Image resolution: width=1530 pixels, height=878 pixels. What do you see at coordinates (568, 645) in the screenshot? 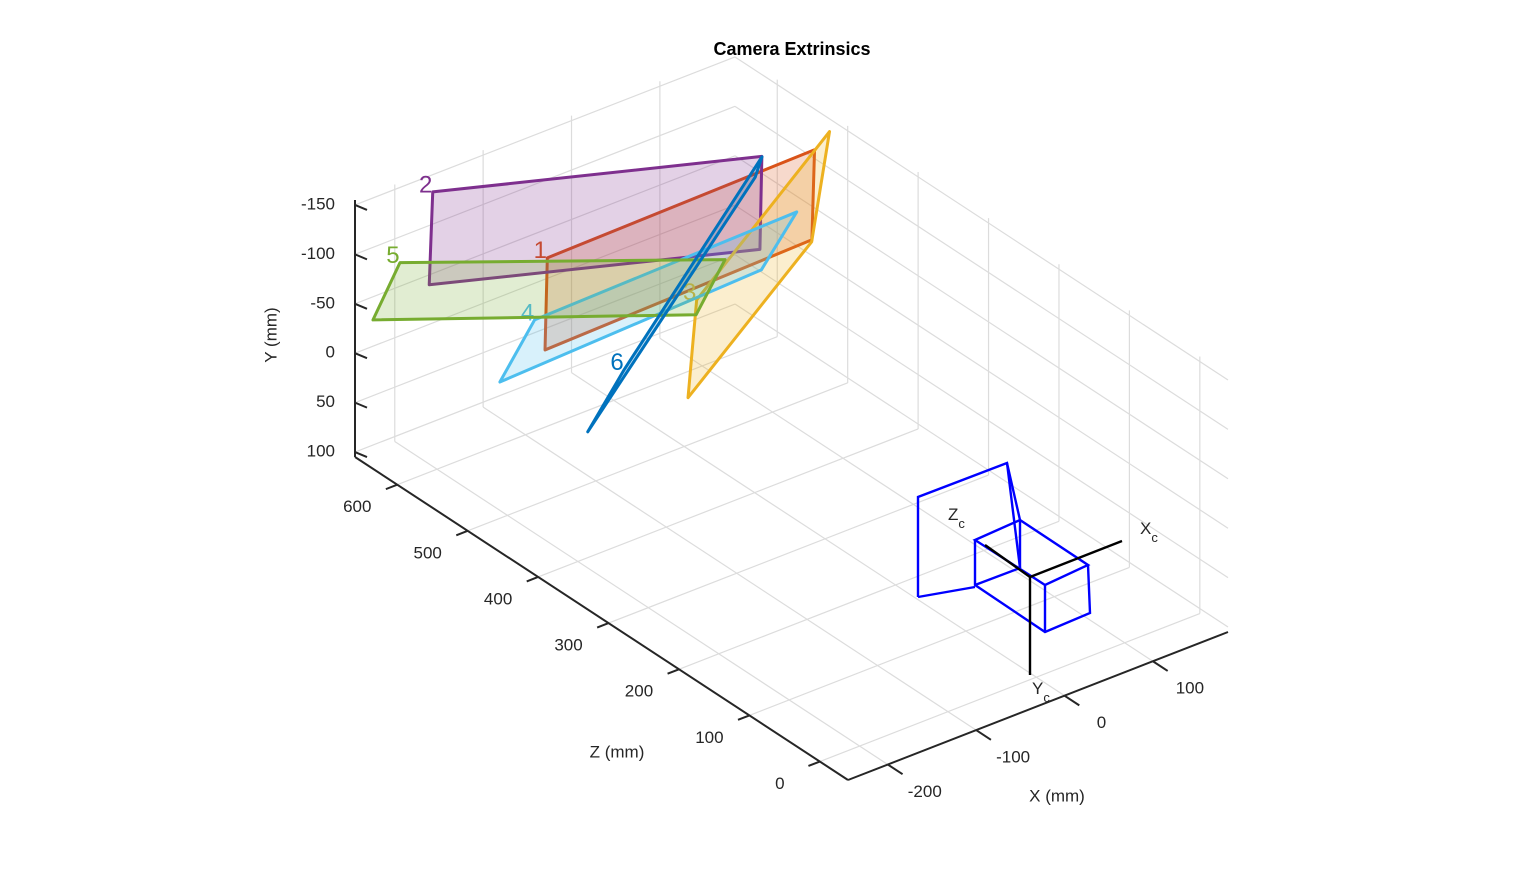
I see `z-tick-label: 300` at bounding box center [568, 645].